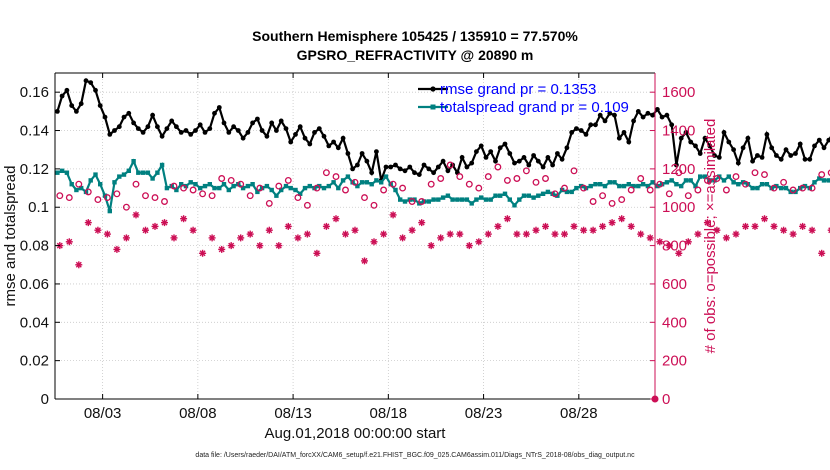 The image size is (830, 470). Describe the element at coordinates (523, 107) in the screenshot. I see `legend-item-spread: totalspread grand pr = 0.109` at that location.